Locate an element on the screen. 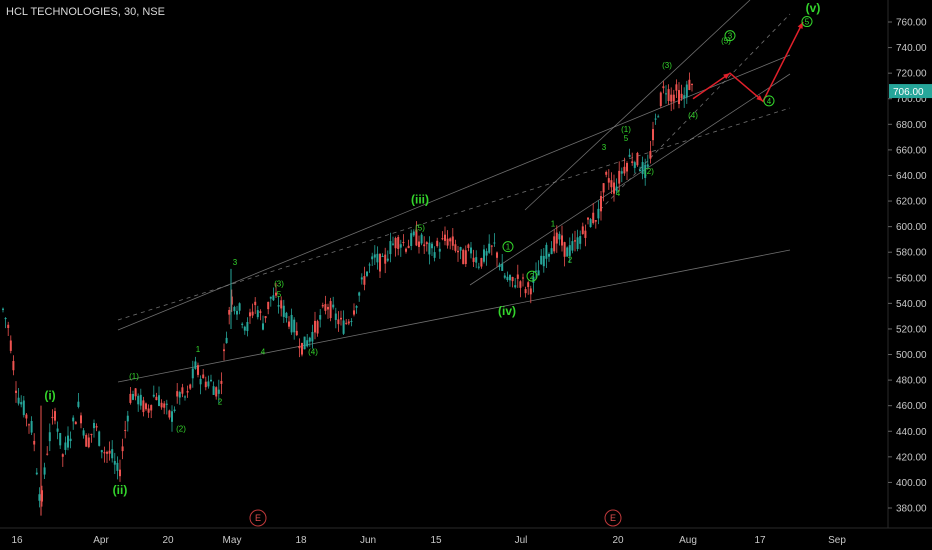 The width and height of the screenshot is (932, 550). x-tick-label: Sep is located at coordinates (837, 540).